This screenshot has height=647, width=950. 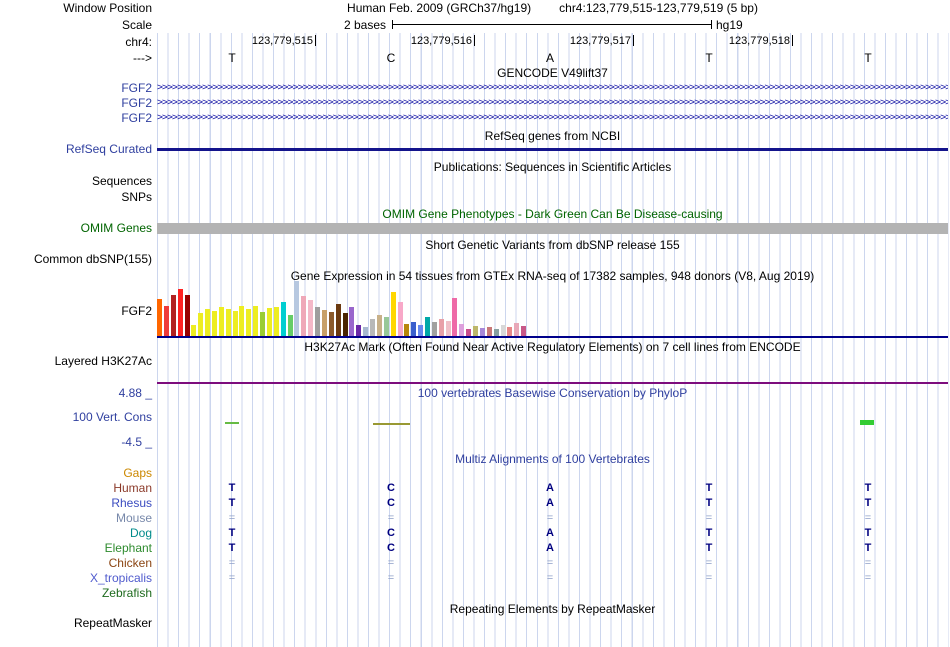 I want to click on repeatmasker-label: RepeatMasker, so click(x=112, y=623).